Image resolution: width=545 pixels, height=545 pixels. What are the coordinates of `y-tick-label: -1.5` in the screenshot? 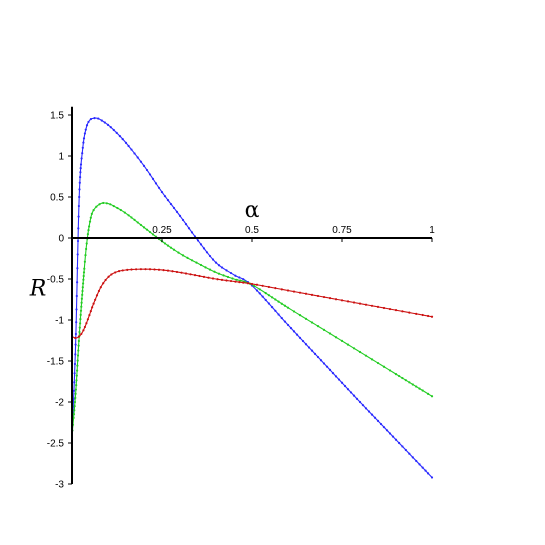 It's located at (56, 362).